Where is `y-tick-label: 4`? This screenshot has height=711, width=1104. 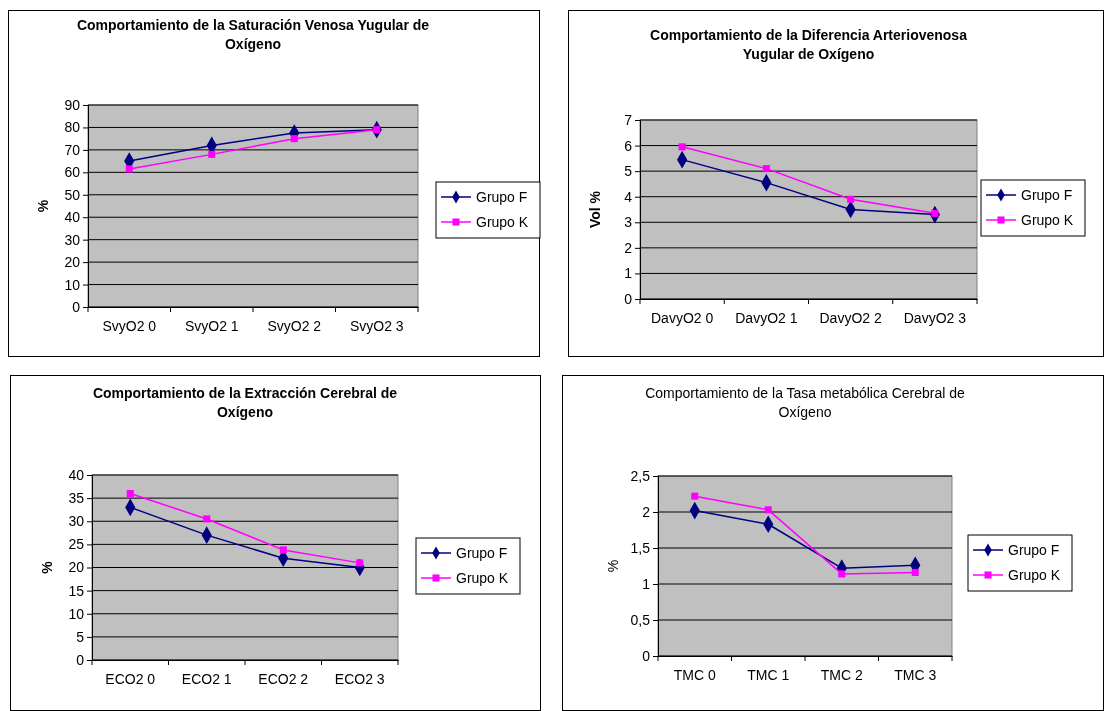 y-tick-label: 4 is located at coordinates (628, 196).